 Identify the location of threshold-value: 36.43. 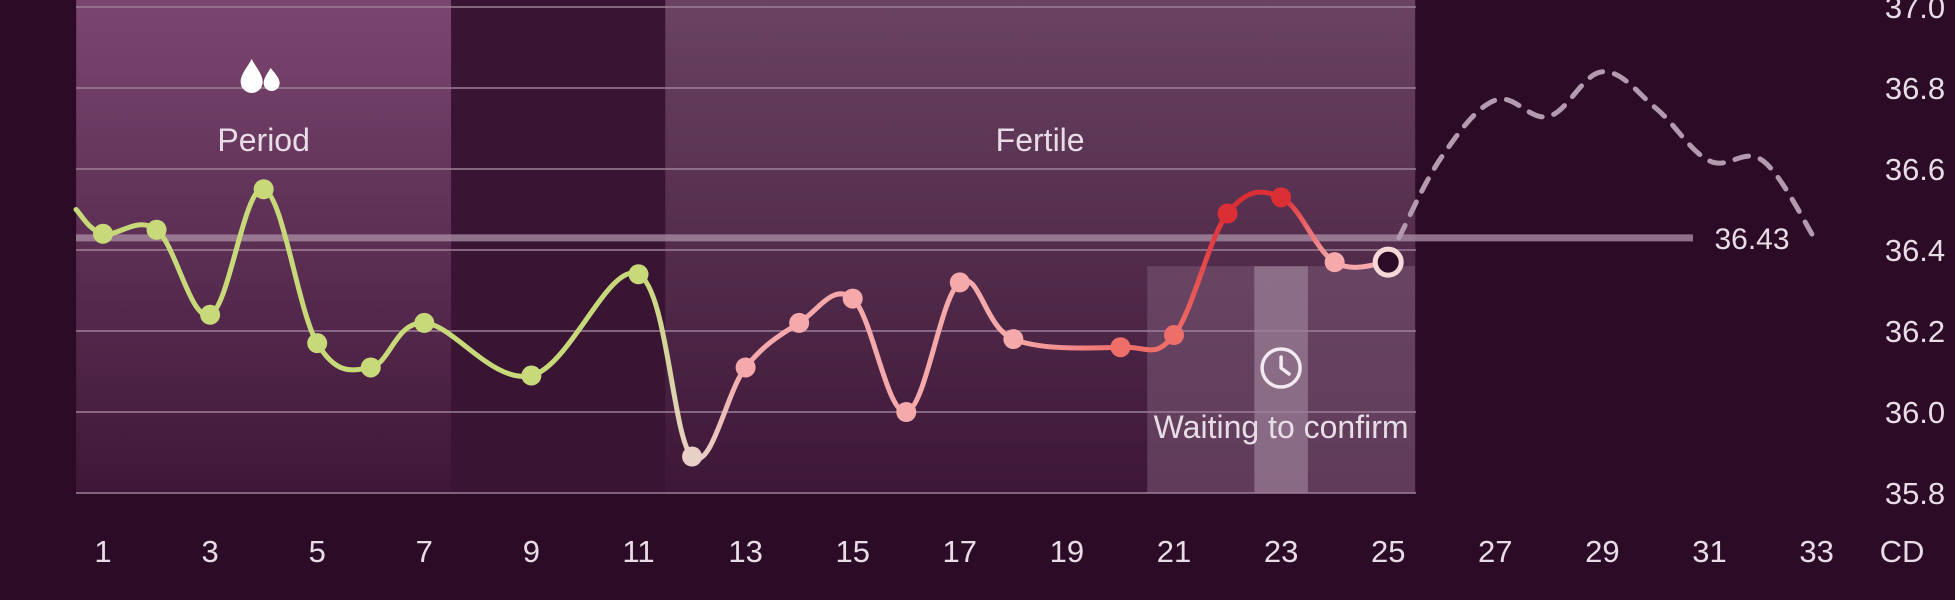
(1751, 239).